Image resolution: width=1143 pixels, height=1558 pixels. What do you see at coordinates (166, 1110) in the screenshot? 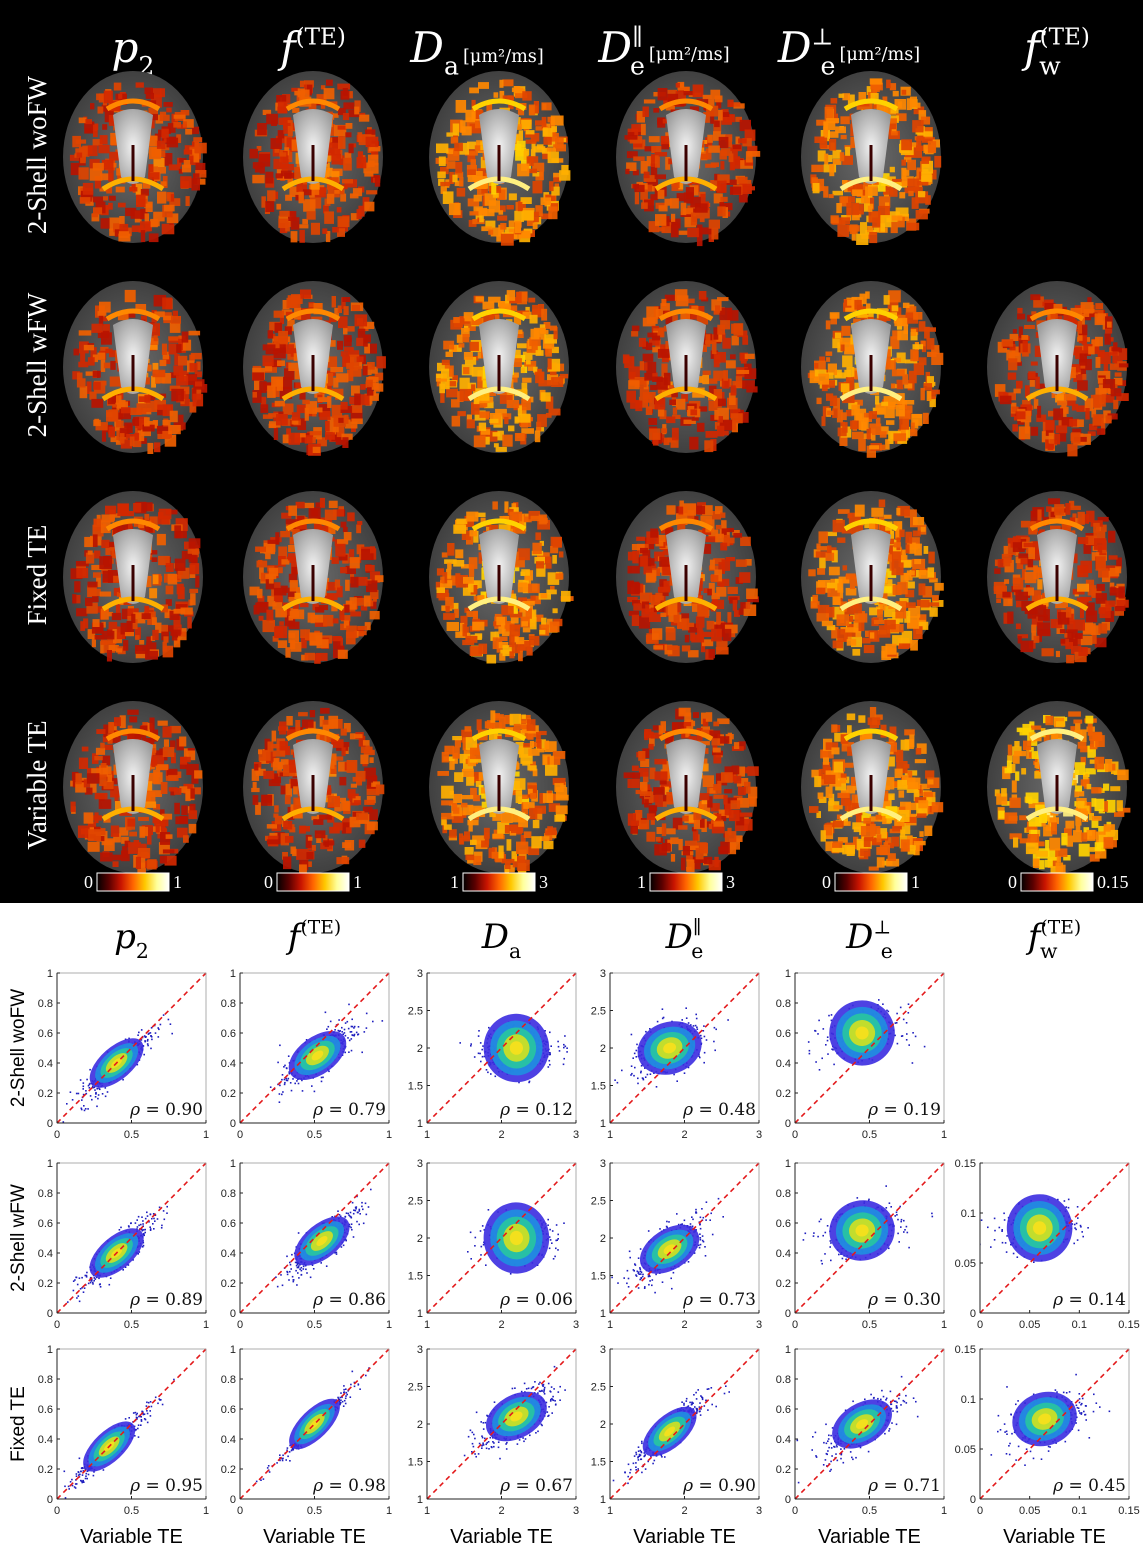
I see `rho-label: ρ = 0.90` at bounding box center [166, 1110].